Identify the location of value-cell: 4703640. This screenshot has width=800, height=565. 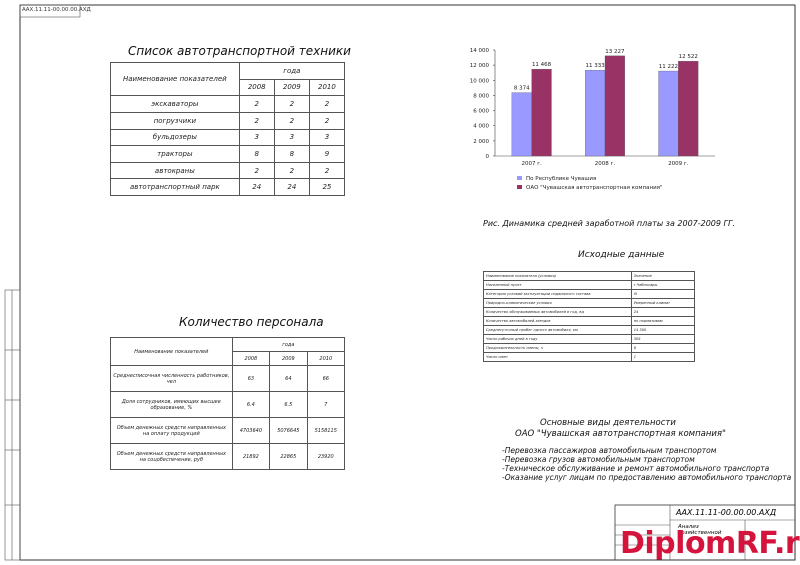
(251, 430).